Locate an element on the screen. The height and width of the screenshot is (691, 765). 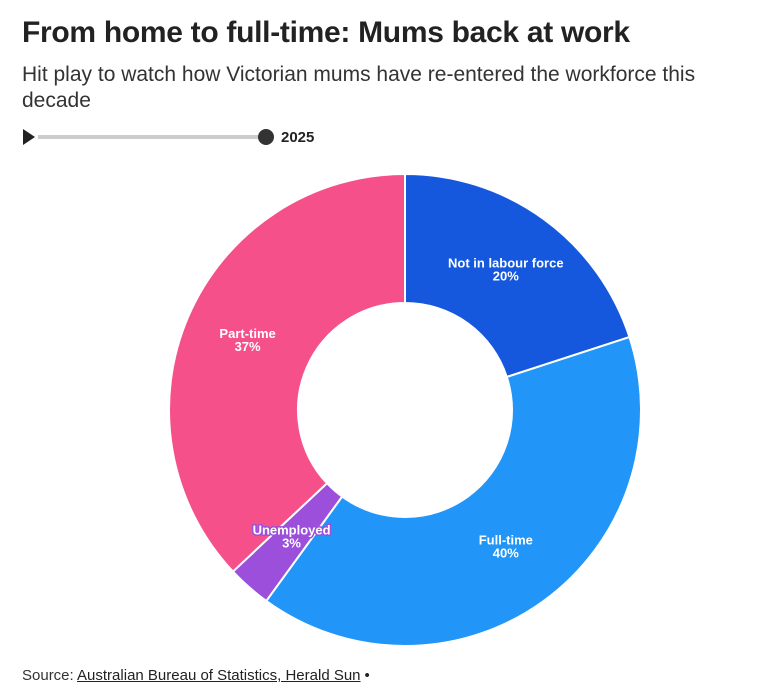
category-label: Part-time is located at coordinates (247, 333).